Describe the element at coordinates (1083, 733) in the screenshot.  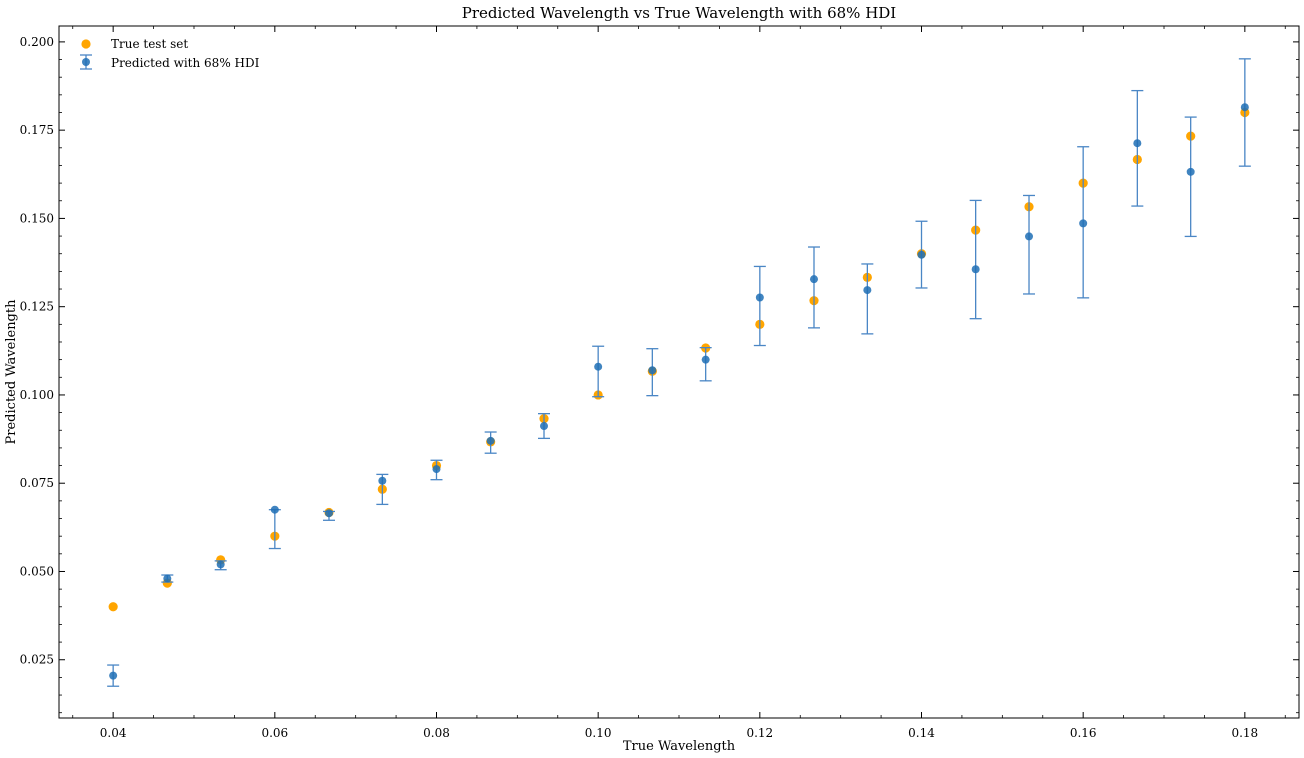
I see `x-tick-label: 0.16` at that location.